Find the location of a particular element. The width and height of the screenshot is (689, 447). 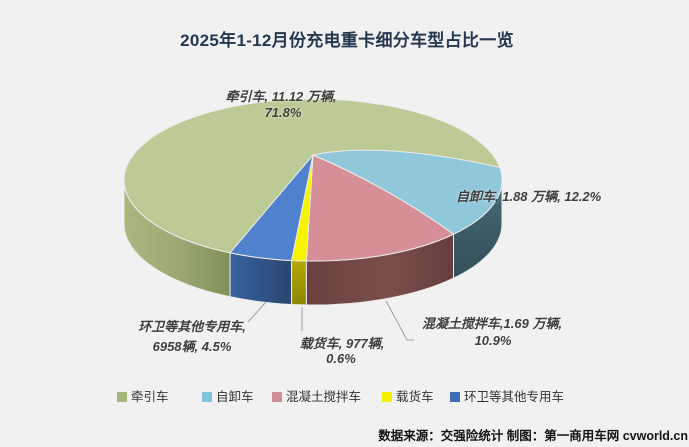

label-cargo-line2: 0.6% is located at coordinates (341, 358).